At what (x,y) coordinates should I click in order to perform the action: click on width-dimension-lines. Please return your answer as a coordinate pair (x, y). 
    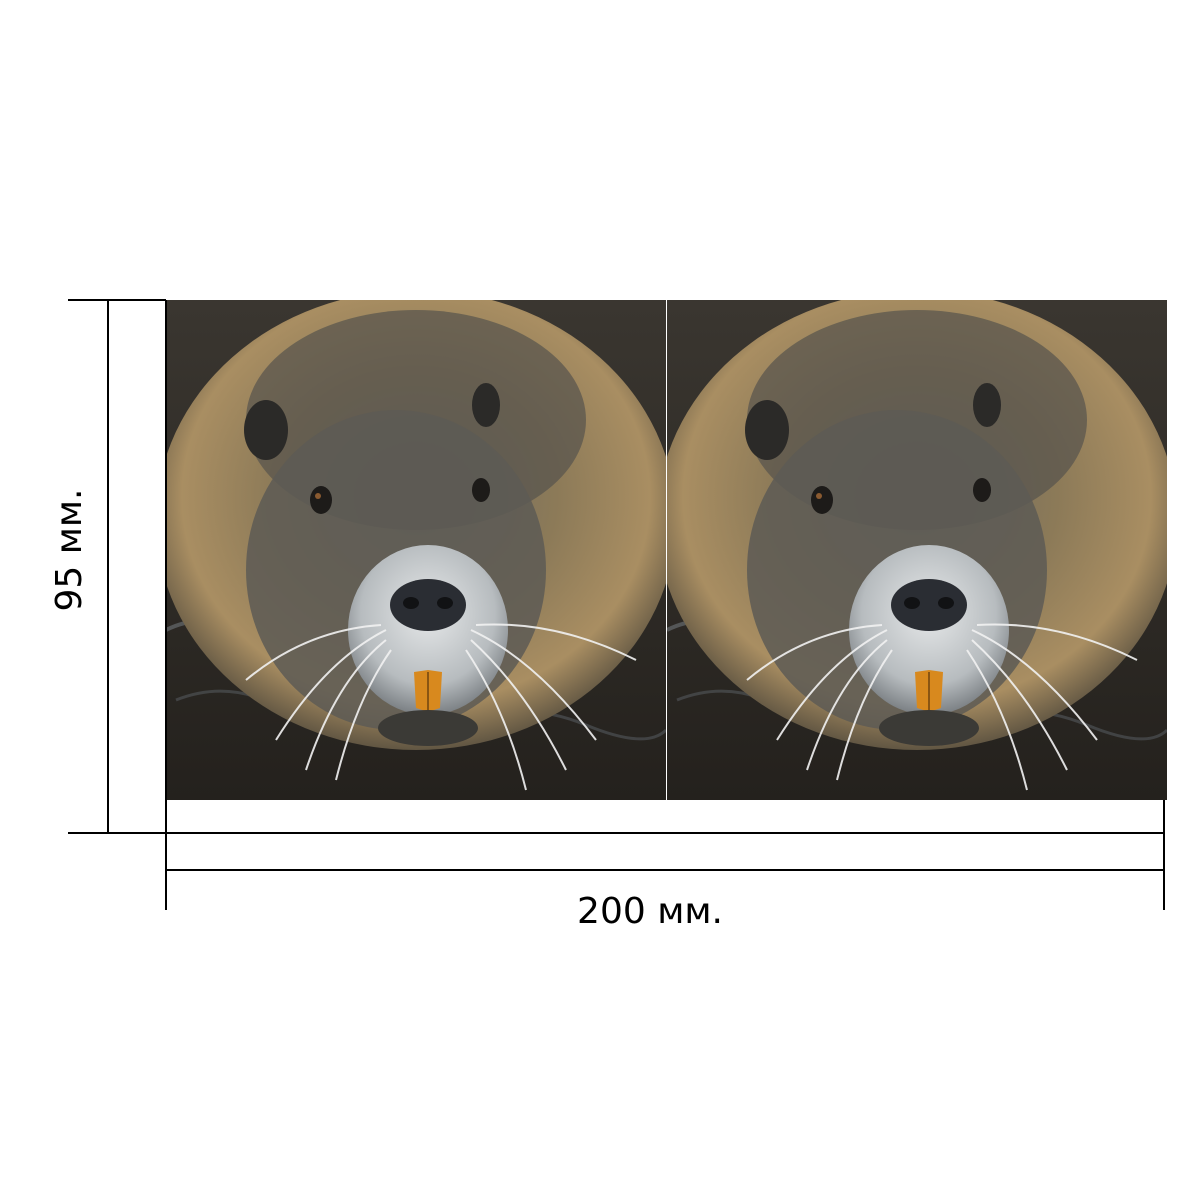
    Looking at the image, I should click on (665, 855).